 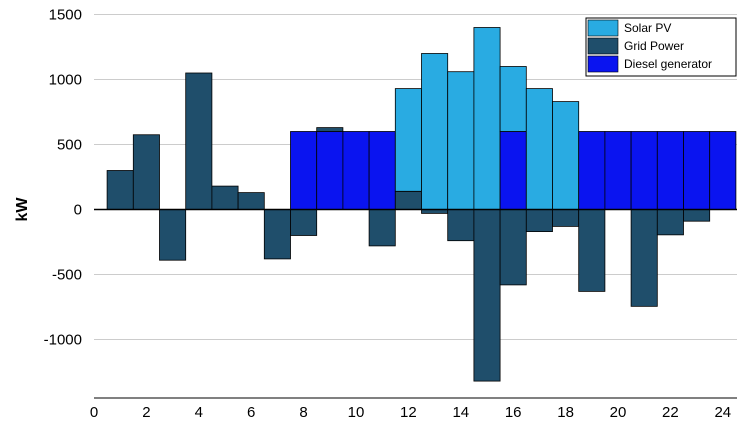 I want to click on bar-solar-pv-h17, so click(x=539, y=149).